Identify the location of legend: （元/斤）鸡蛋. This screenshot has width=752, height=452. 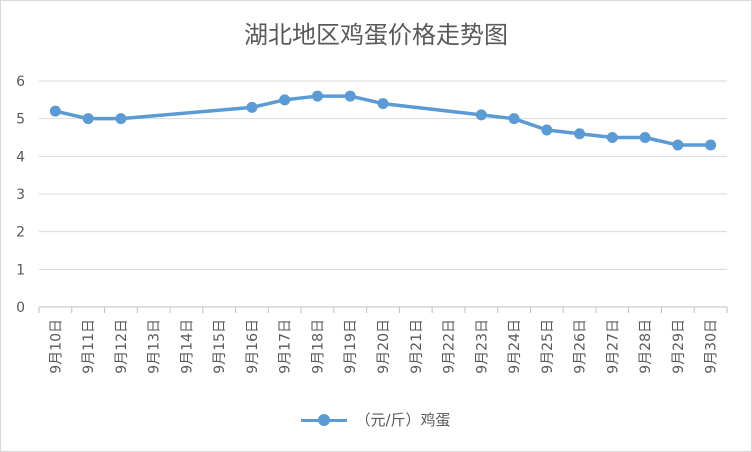
(376, 419).